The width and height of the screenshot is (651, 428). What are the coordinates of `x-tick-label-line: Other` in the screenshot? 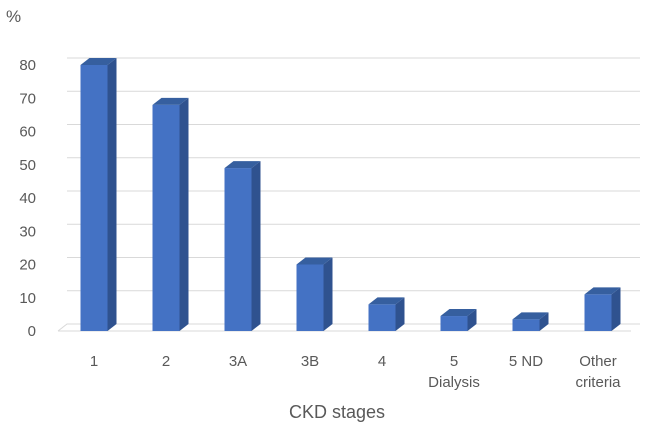 It's located at (598, 361).